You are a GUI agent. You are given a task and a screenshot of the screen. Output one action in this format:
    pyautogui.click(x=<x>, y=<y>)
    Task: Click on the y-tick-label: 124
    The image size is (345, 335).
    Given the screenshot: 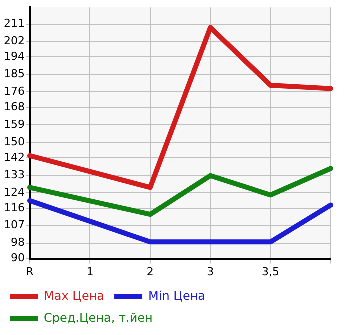 What is the action you would take?
    pyautogui.click(x=14, y=192)
    